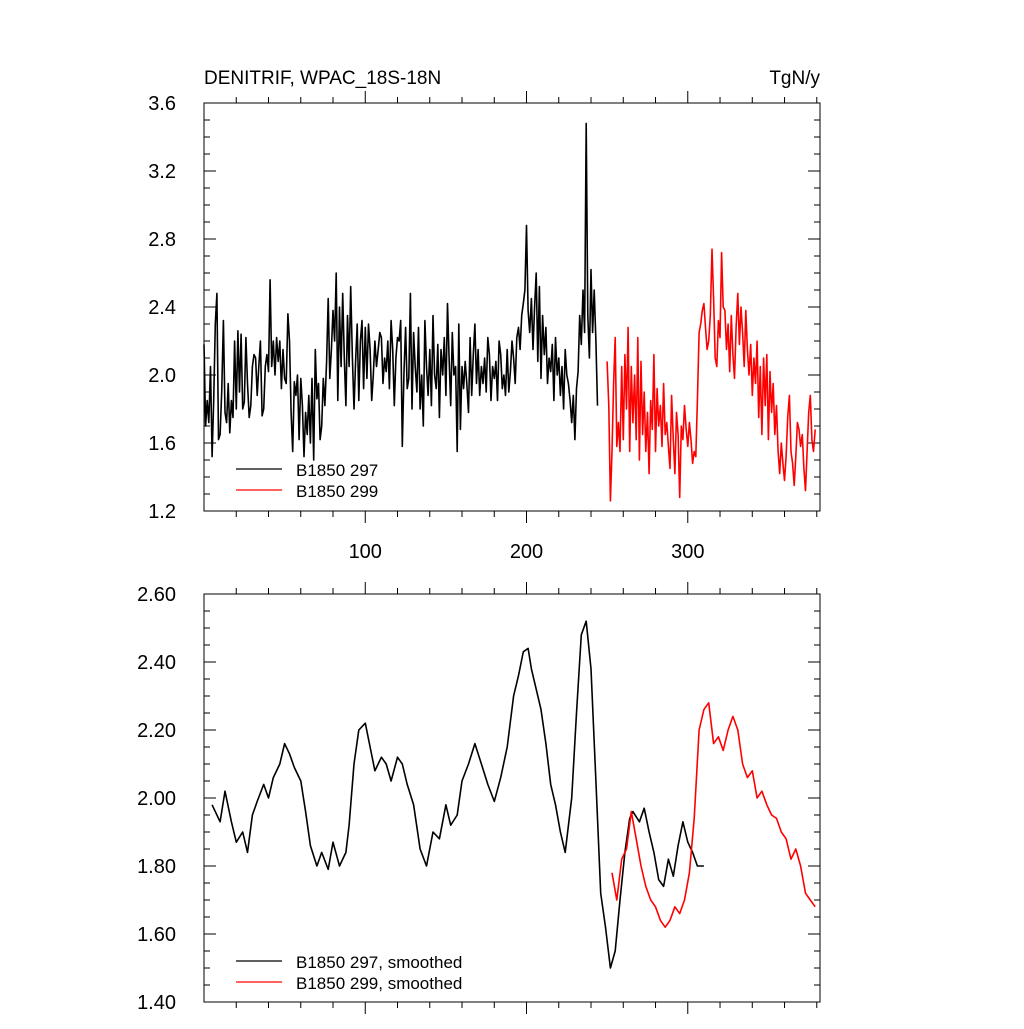  Describe the element at coordinates (156, 799) in the screenshot. I see `y-tick-label: 2.00` at that location.